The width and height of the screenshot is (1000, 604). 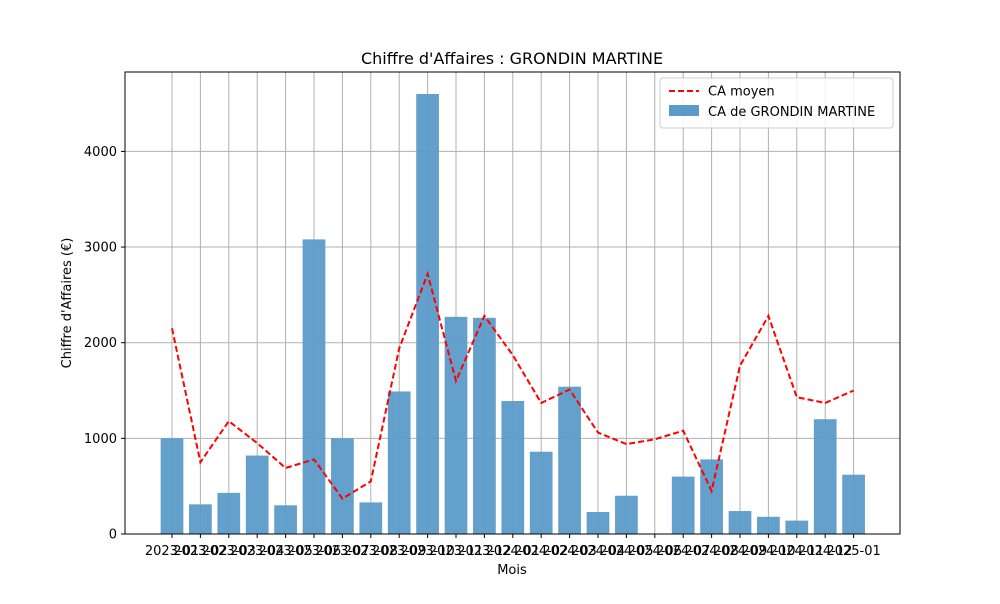 I want to click on x-tick-label: 2025-01, so click(x=853, y=551).